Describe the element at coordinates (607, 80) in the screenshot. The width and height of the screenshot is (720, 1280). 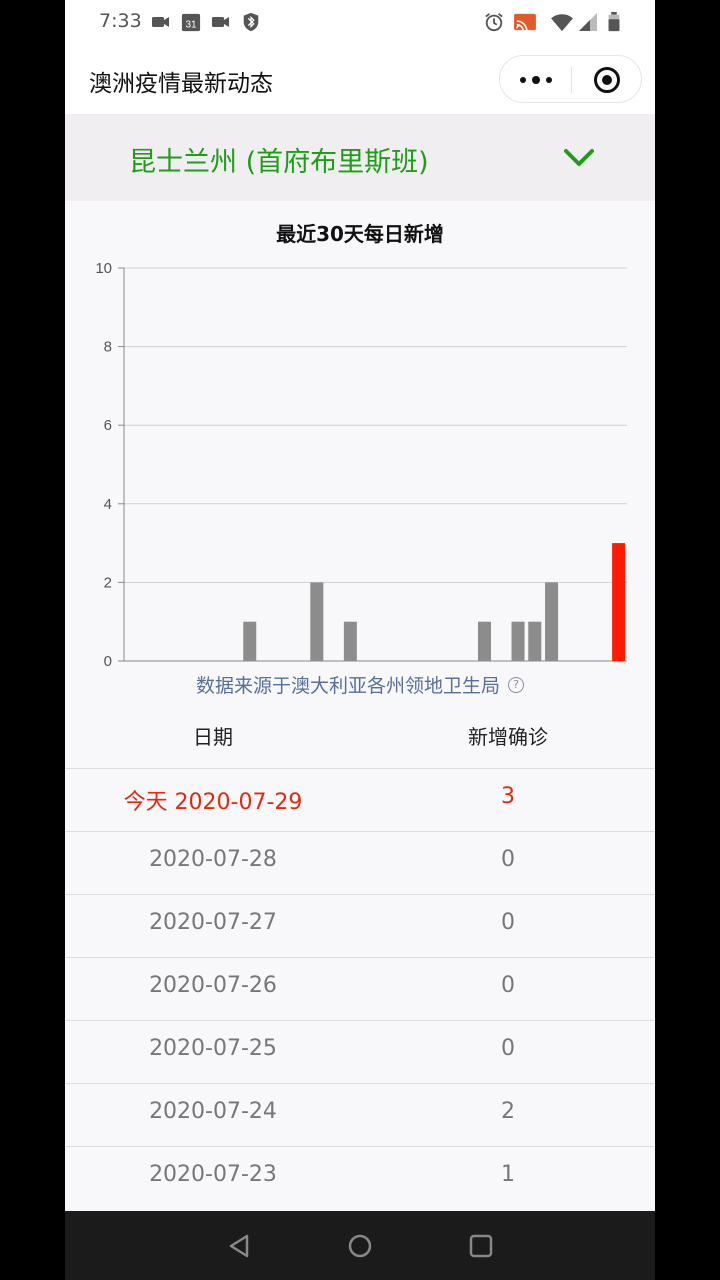
I see `target-close-icon` at that location.